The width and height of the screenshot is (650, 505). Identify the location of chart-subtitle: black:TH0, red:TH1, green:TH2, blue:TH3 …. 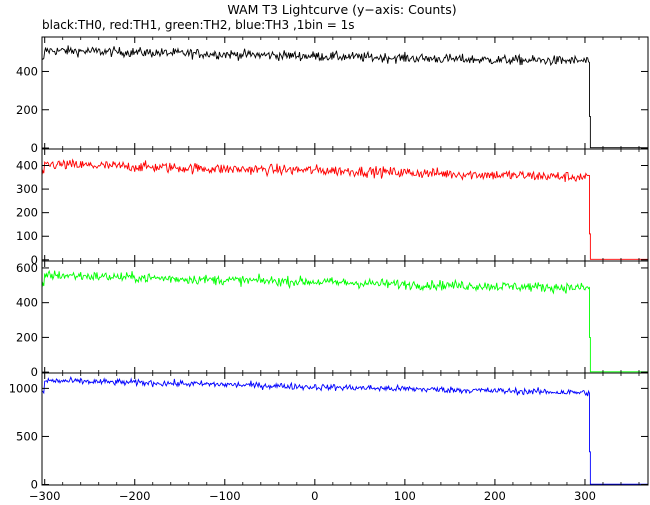
(198, 25).